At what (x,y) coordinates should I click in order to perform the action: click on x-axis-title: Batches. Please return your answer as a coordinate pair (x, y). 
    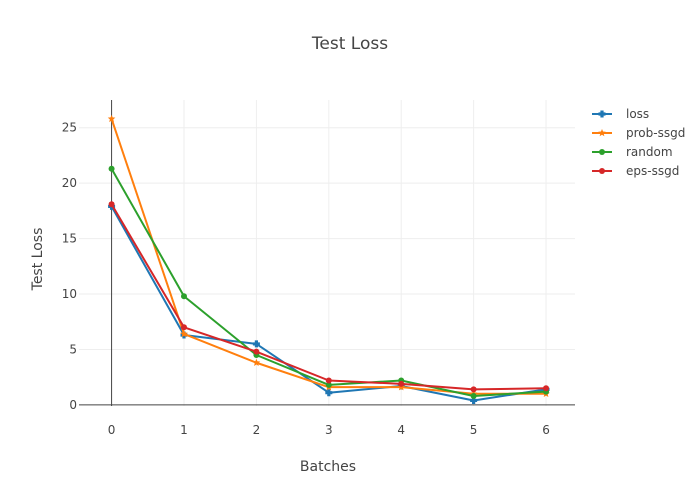
    Looking at the image, I should click on (328, 467).